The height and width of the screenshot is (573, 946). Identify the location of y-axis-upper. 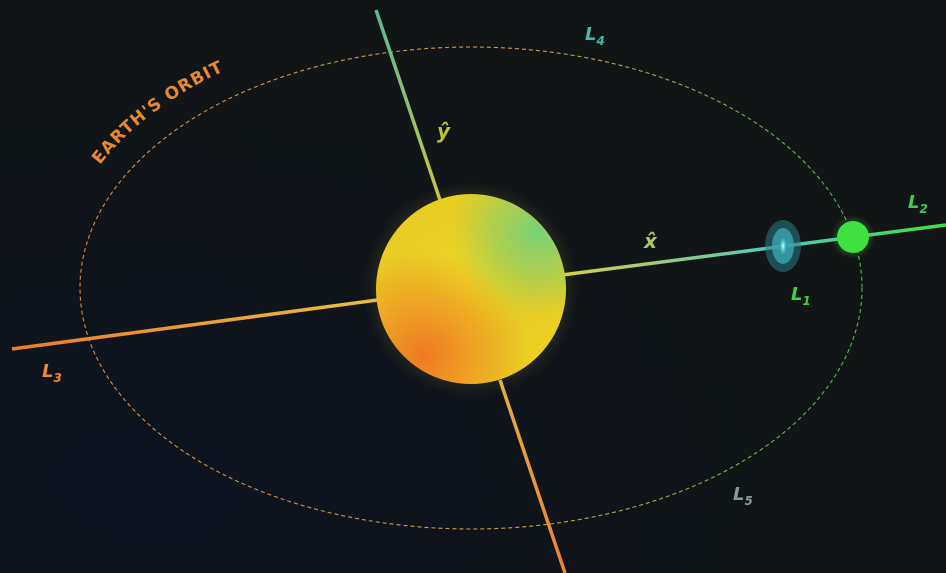
(408, 105).